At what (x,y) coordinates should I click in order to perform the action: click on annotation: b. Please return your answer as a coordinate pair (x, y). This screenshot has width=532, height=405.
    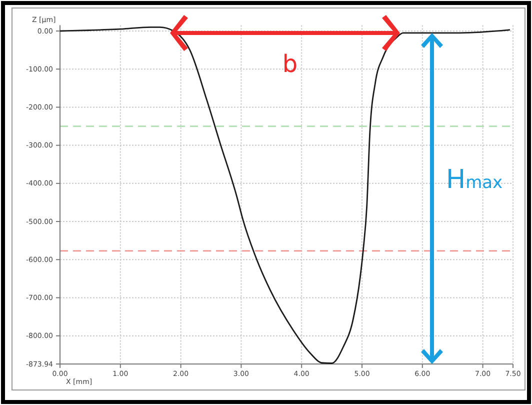
    Looking at the image, I should click on (290, 64).